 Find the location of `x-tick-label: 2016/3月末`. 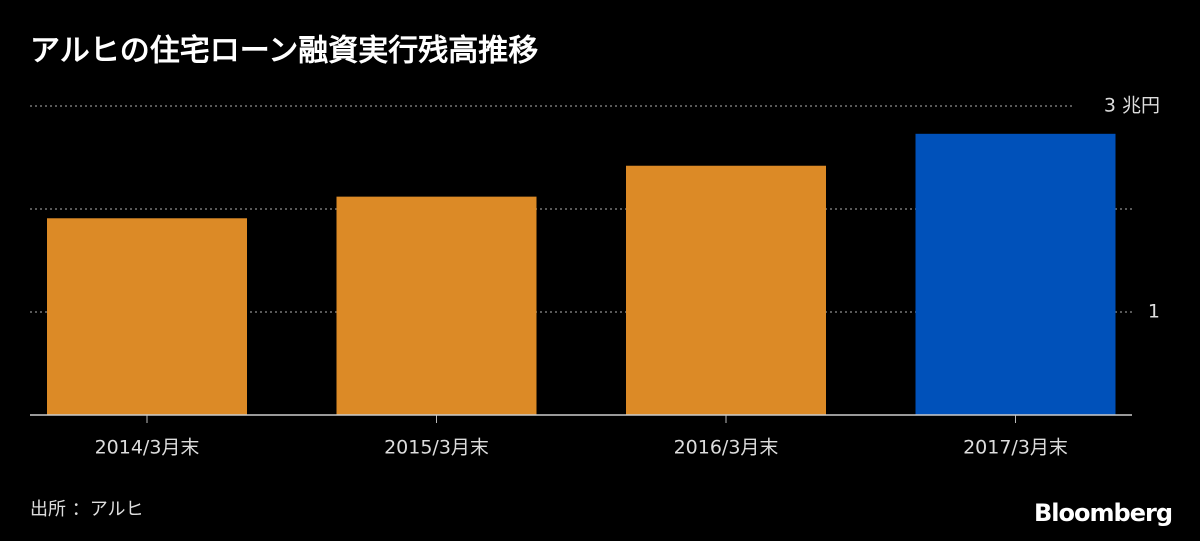

x-tick-label: 2016/3月末 is located at coordinates (726, 448).